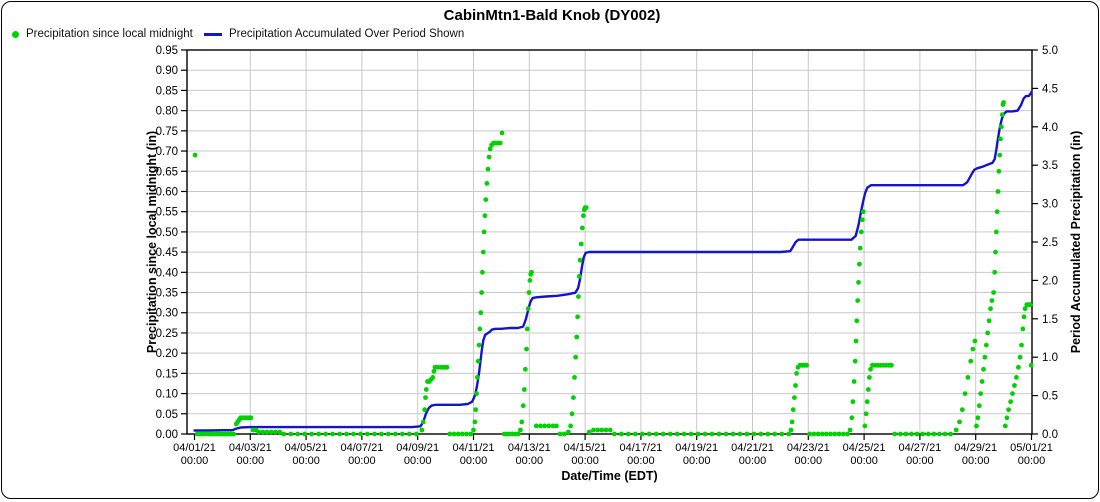 Image resolution: width=1100 pixels, height=502 pixels. I want to click on right-axis-tick-label: 3.5, so click(1050, 166).